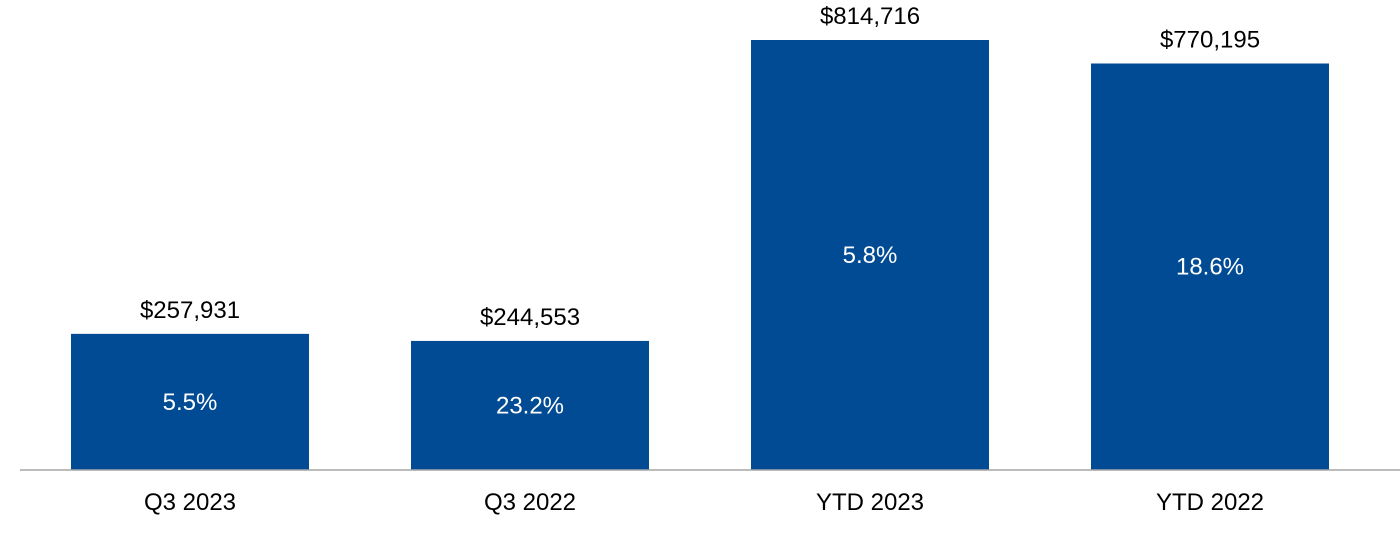 The image size is (1400, 543). What do you see at coordinates (530, 317) in the screenshot?
I see `bar-value-label-1: $244,553` at bounding box center [530, 317].